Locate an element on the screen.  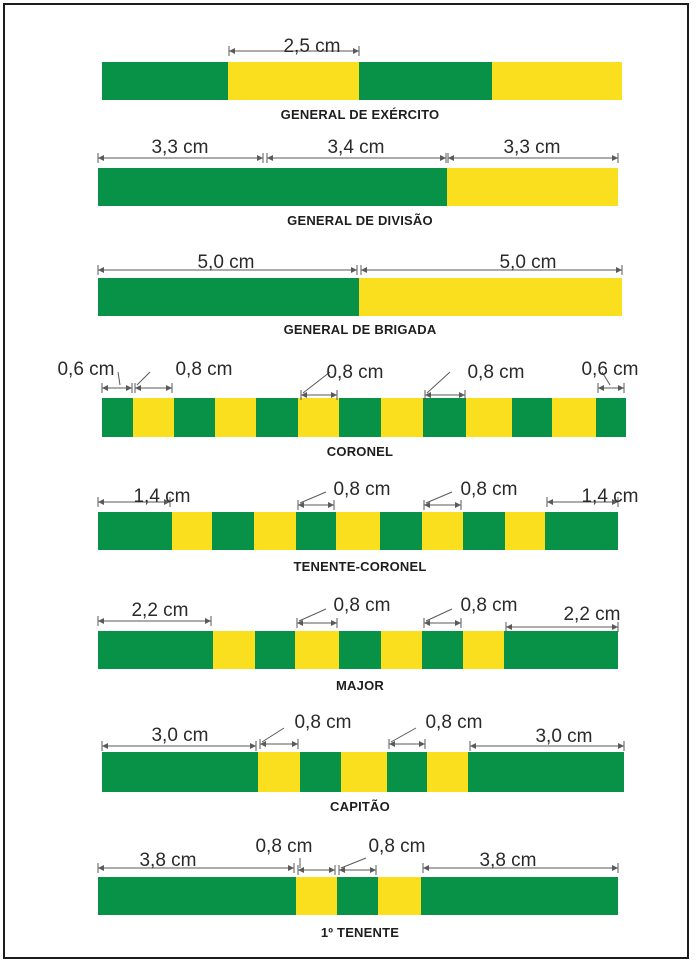
rank-label: MAJOR is located at coordinates (360, 685).